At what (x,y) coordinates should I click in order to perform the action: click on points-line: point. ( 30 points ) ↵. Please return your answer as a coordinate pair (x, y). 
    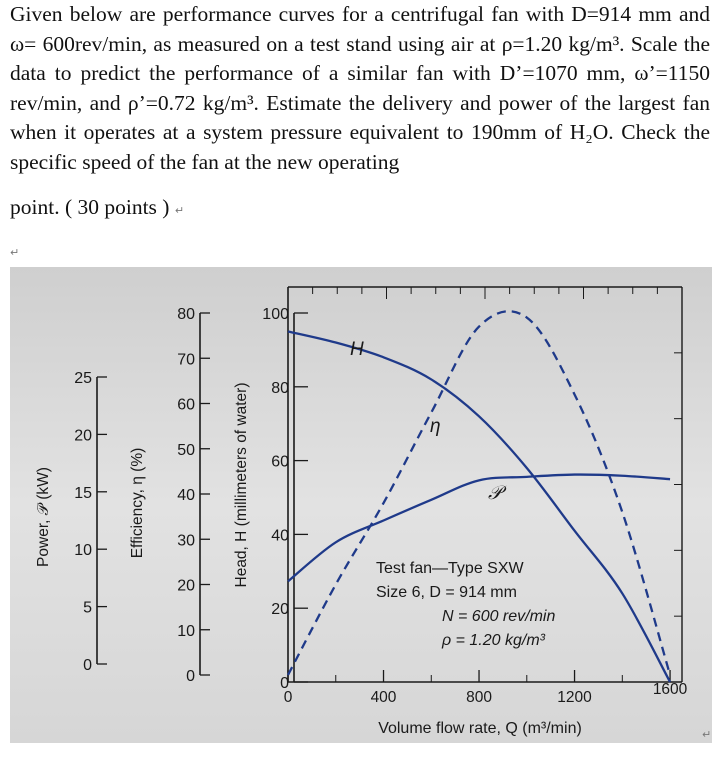
    Looking at the image, I should click on (97, 207).